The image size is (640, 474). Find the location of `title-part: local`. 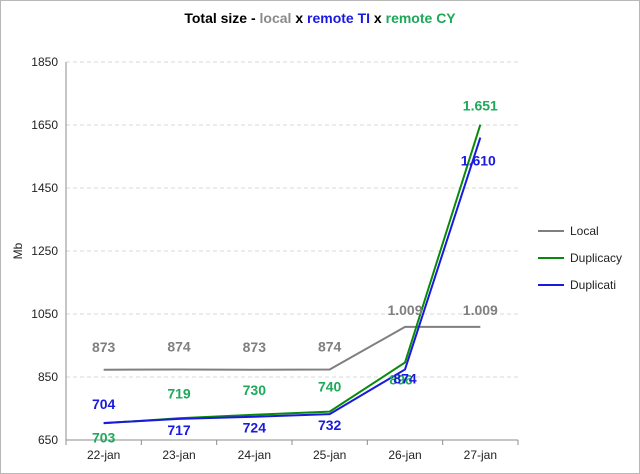

title-part: local is located at coordinates (275, 18).